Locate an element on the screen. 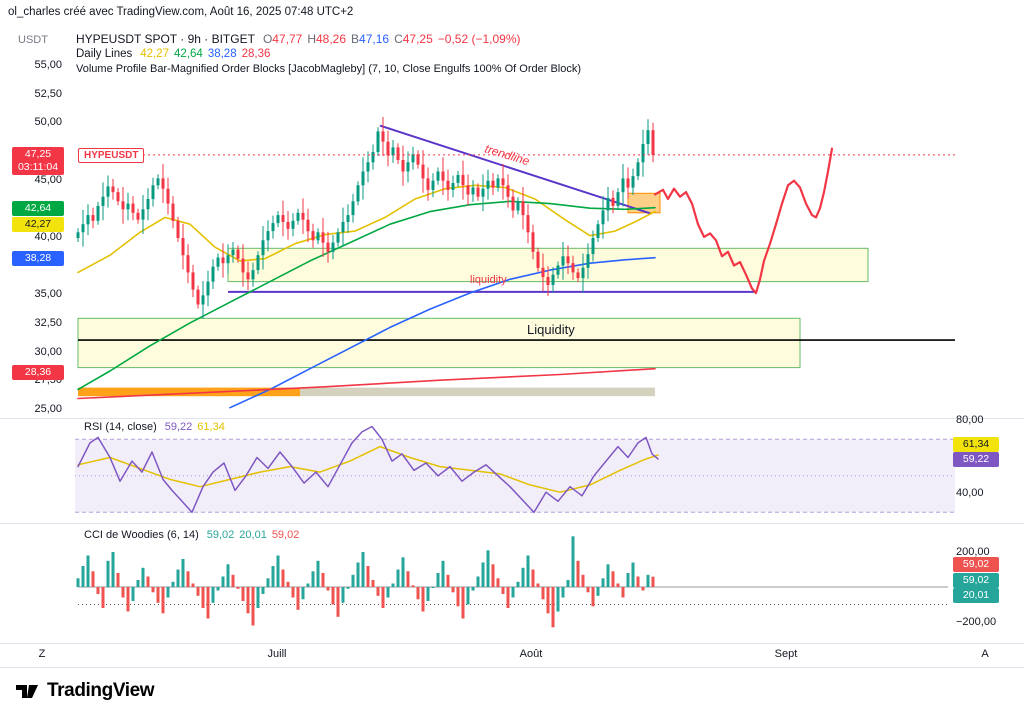  rsi-line is located at coordinates (368, 469).